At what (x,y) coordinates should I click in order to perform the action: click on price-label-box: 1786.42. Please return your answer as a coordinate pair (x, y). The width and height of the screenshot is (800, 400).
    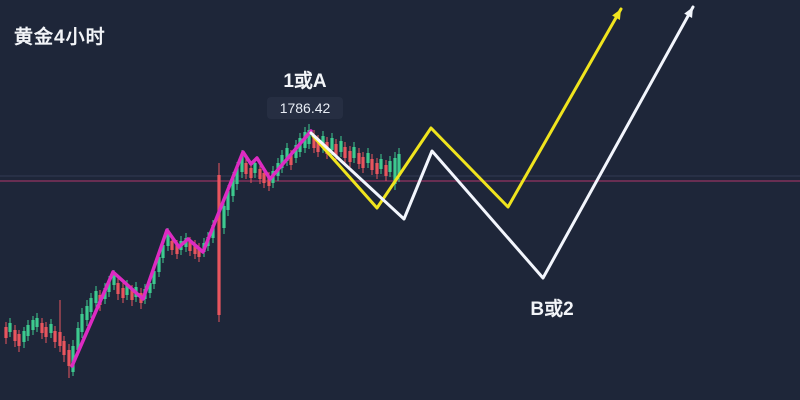
    Looking at the image, I should click on (305, 108).